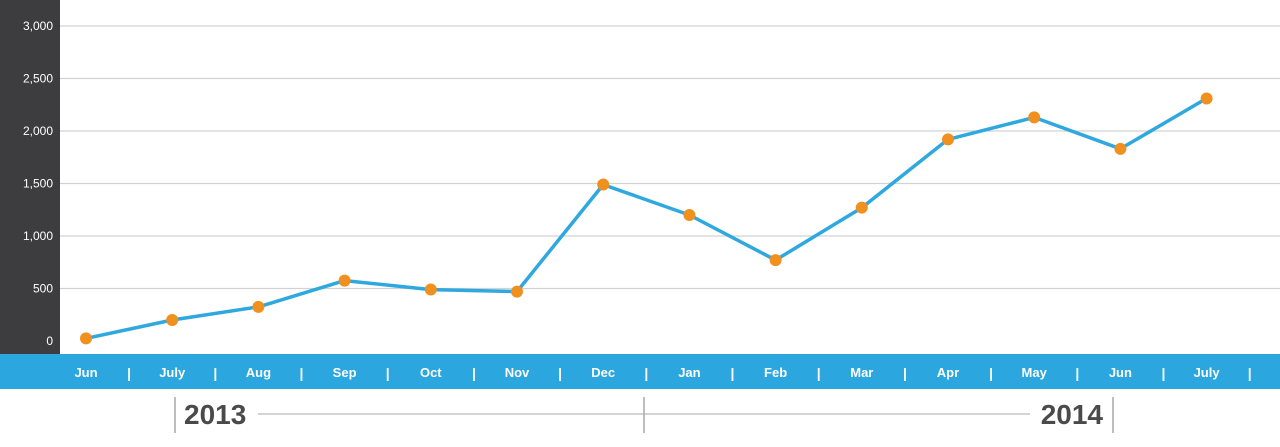  Describe the element at coordinates (1072, 414) in the screenshot. I see `year-label-2014: 2014` at that location.